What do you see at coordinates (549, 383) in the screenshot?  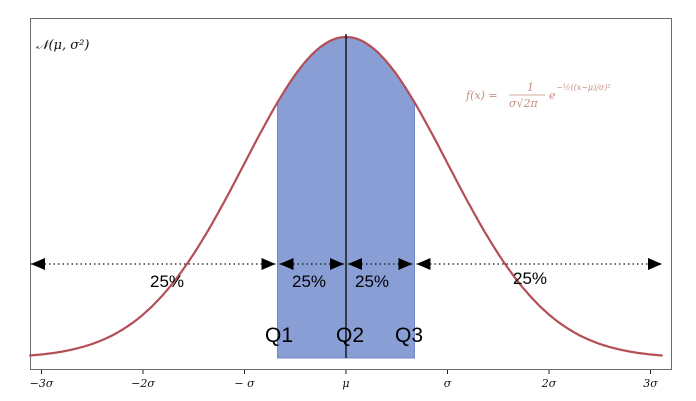 I see `x-tick-label: 2σ` at bounding box center [549, 383].